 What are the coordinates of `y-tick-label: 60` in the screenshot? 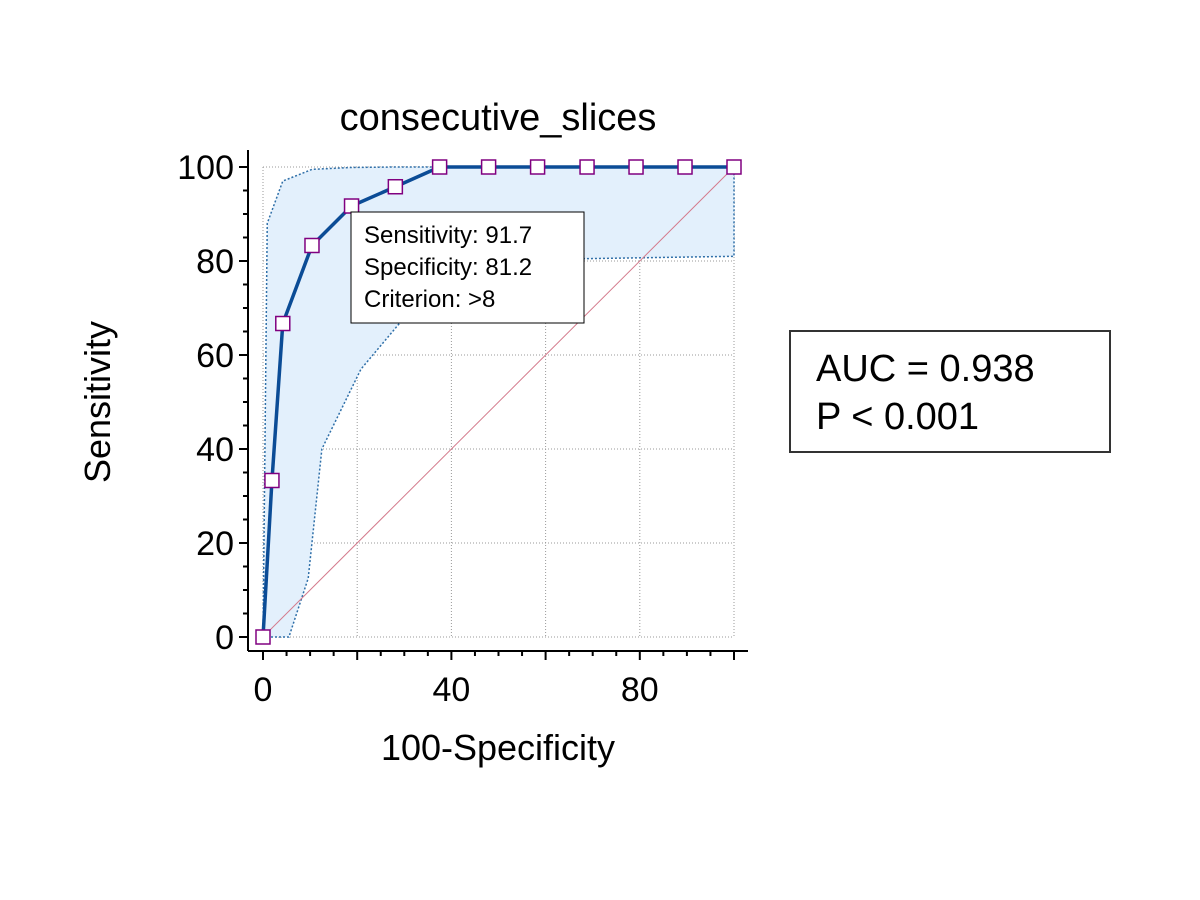 It's located at (215, 356).